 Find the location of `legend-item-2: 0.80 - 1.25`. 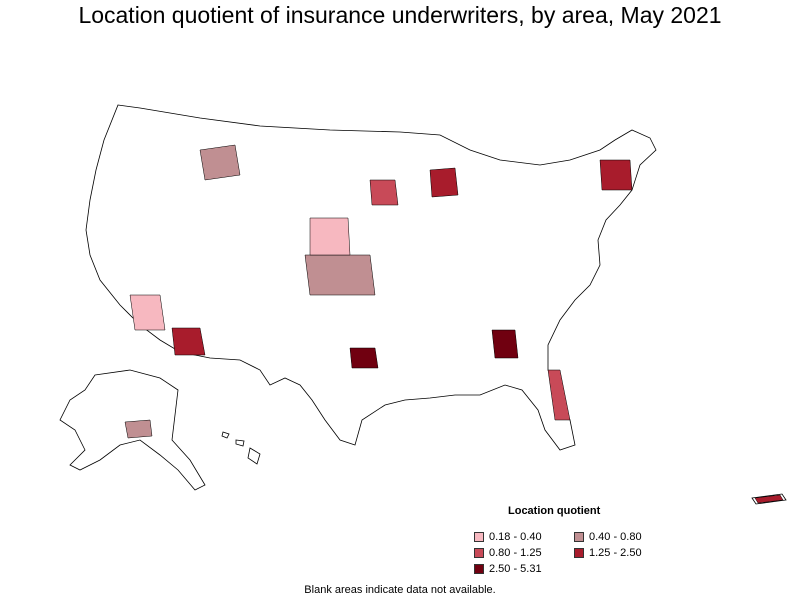

legend-item-2: 0.80 - 1.25 is located at coordinates (508, 553).